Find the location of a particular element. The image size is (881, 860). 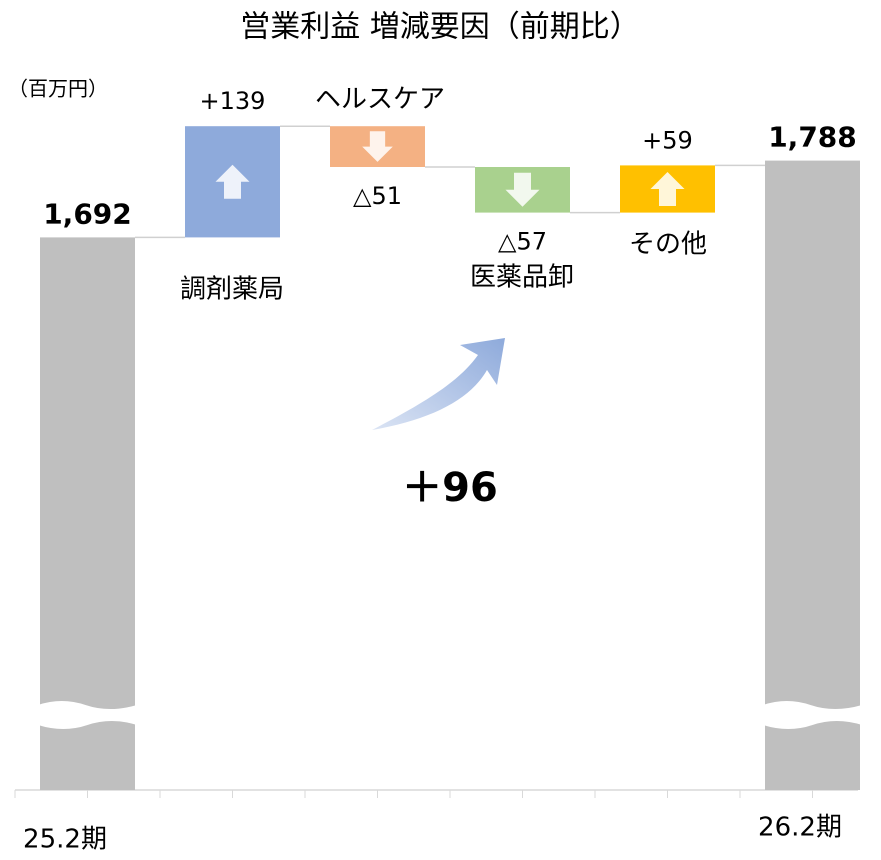

category-label: その他 is located at coordinates (668, 245).